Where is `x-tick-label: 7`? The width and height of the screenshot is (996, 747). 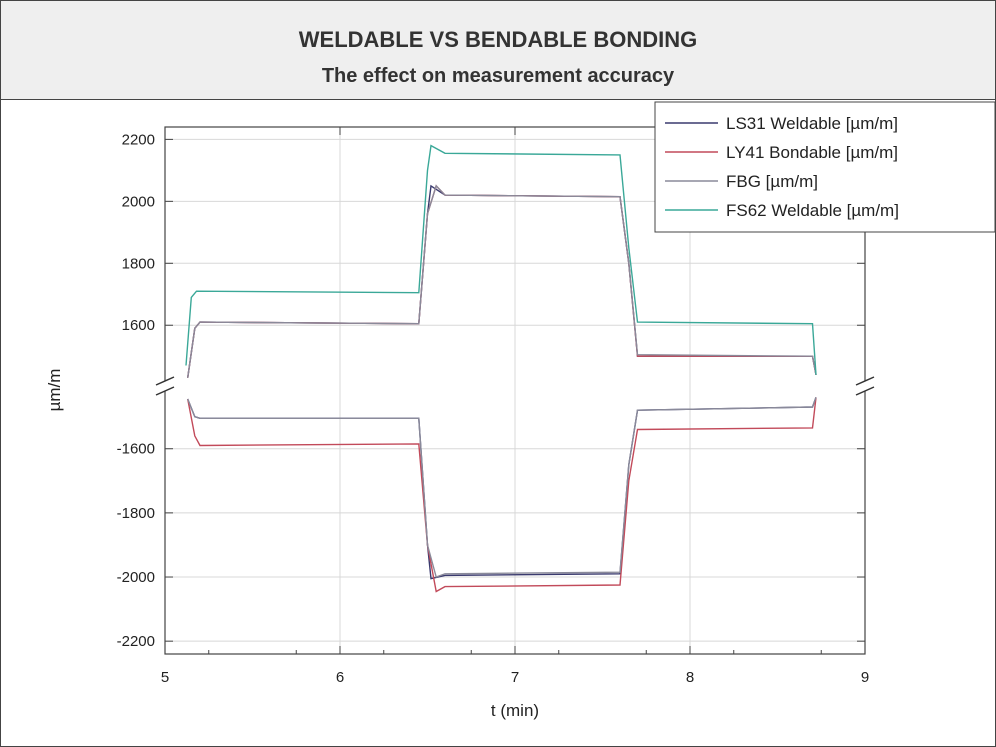 x-tick-label: 7 is located at coordinates (515, 677).